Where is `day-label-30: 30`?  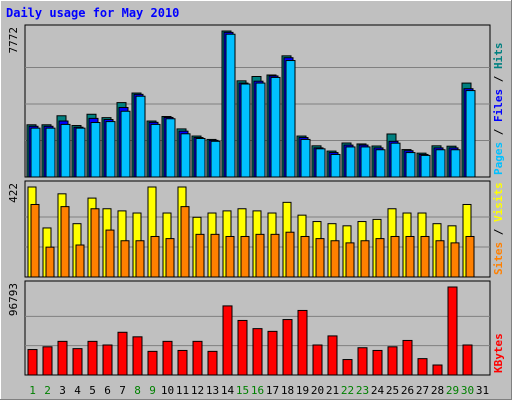
day-label-30: 30 is located at coordinates (467, 390).